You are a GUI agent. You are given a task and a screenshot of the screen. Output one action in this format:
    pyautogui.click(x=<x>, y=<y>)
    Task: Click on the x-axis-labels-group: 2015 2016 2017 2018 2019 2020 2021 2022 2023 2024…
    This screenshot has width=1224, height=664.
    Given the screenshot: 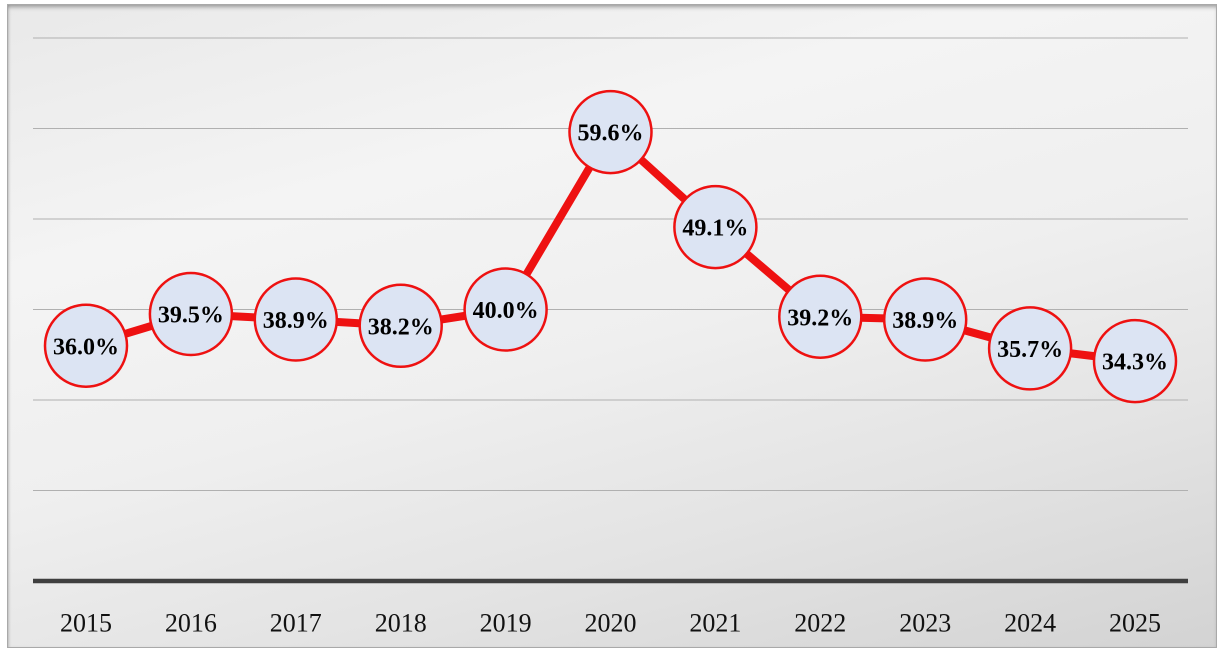 What is the action you would take?
    pyautogui.click(x=610, y=622)
    